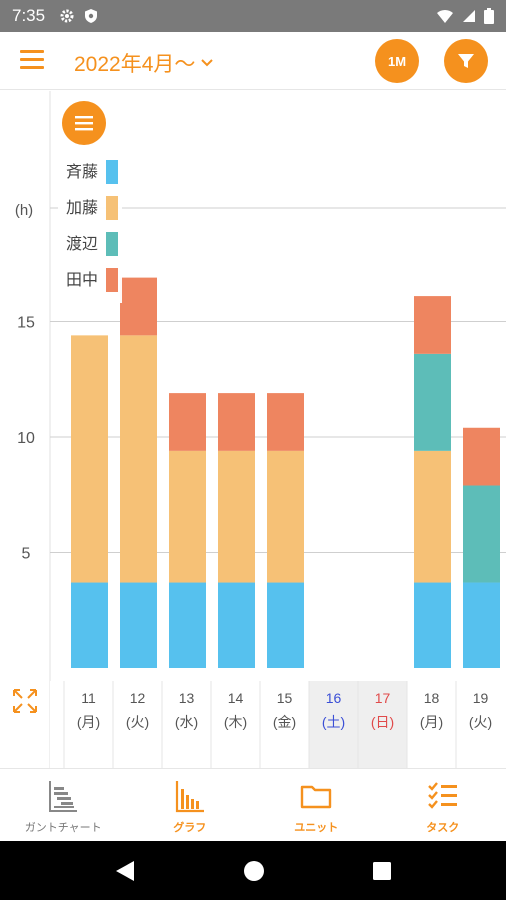 The image size is (506, 900). Describe the element at coordinates (26, 554) in the screenshot. I see `y-tick-label: 5` at that location.